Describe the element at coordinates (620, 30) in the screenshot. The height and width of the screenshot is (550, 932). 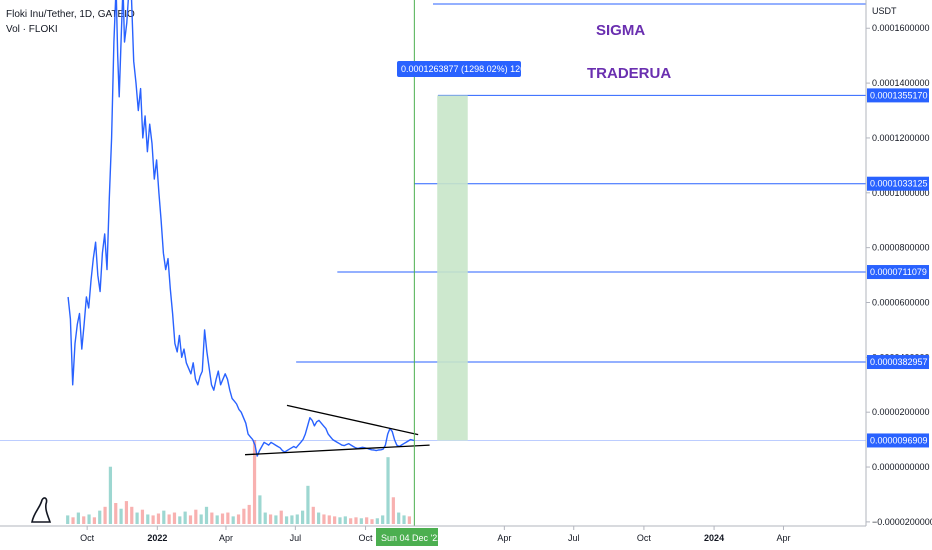
I see `watermark-sigma: SIGMA` at that location.